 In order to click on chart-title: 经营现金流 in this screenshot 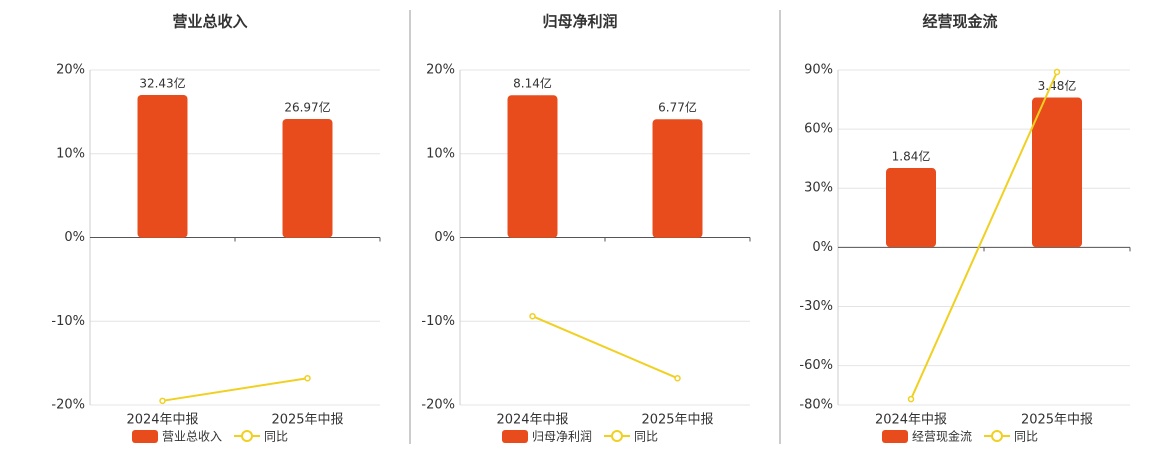, I will do `click(959, 22)`.